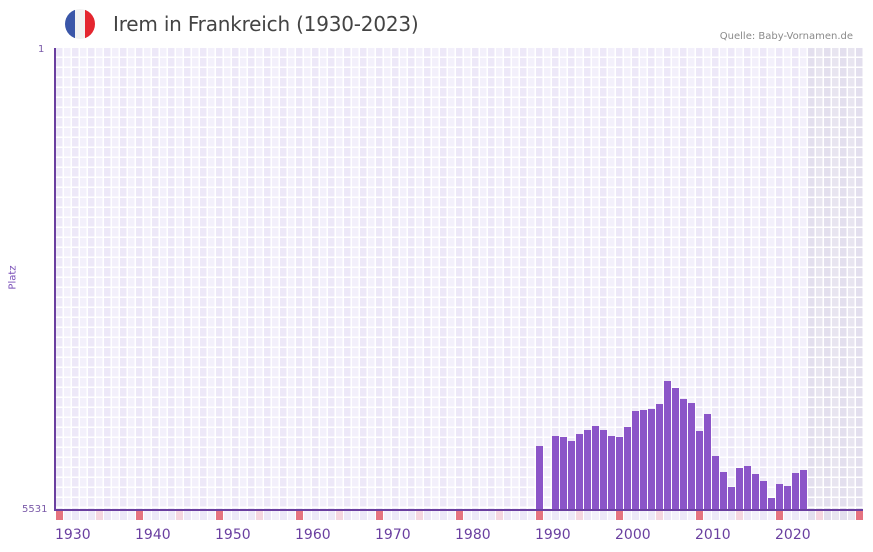 This screenshot has height=552, width=873. What do you see at coordinates (579, 471) in the screenshot?
I see `bar-1995` at bounding box center [579, 471].